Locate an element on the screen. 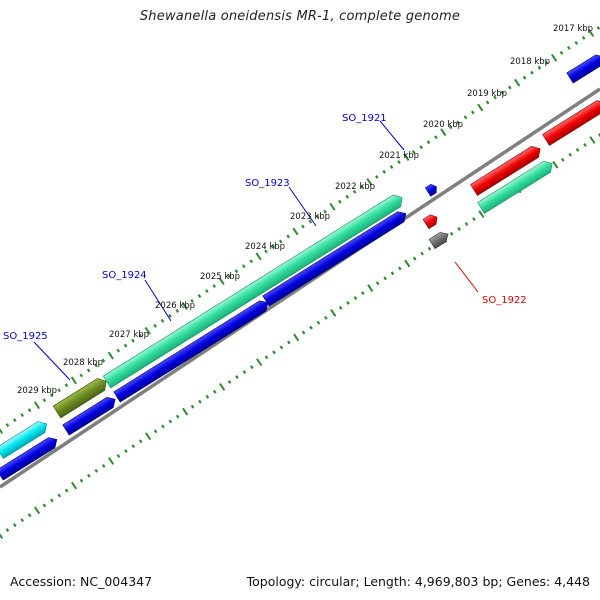 The image size is (600, 600). blue-gene-mid-2-body is located at coordinates (89, 416).